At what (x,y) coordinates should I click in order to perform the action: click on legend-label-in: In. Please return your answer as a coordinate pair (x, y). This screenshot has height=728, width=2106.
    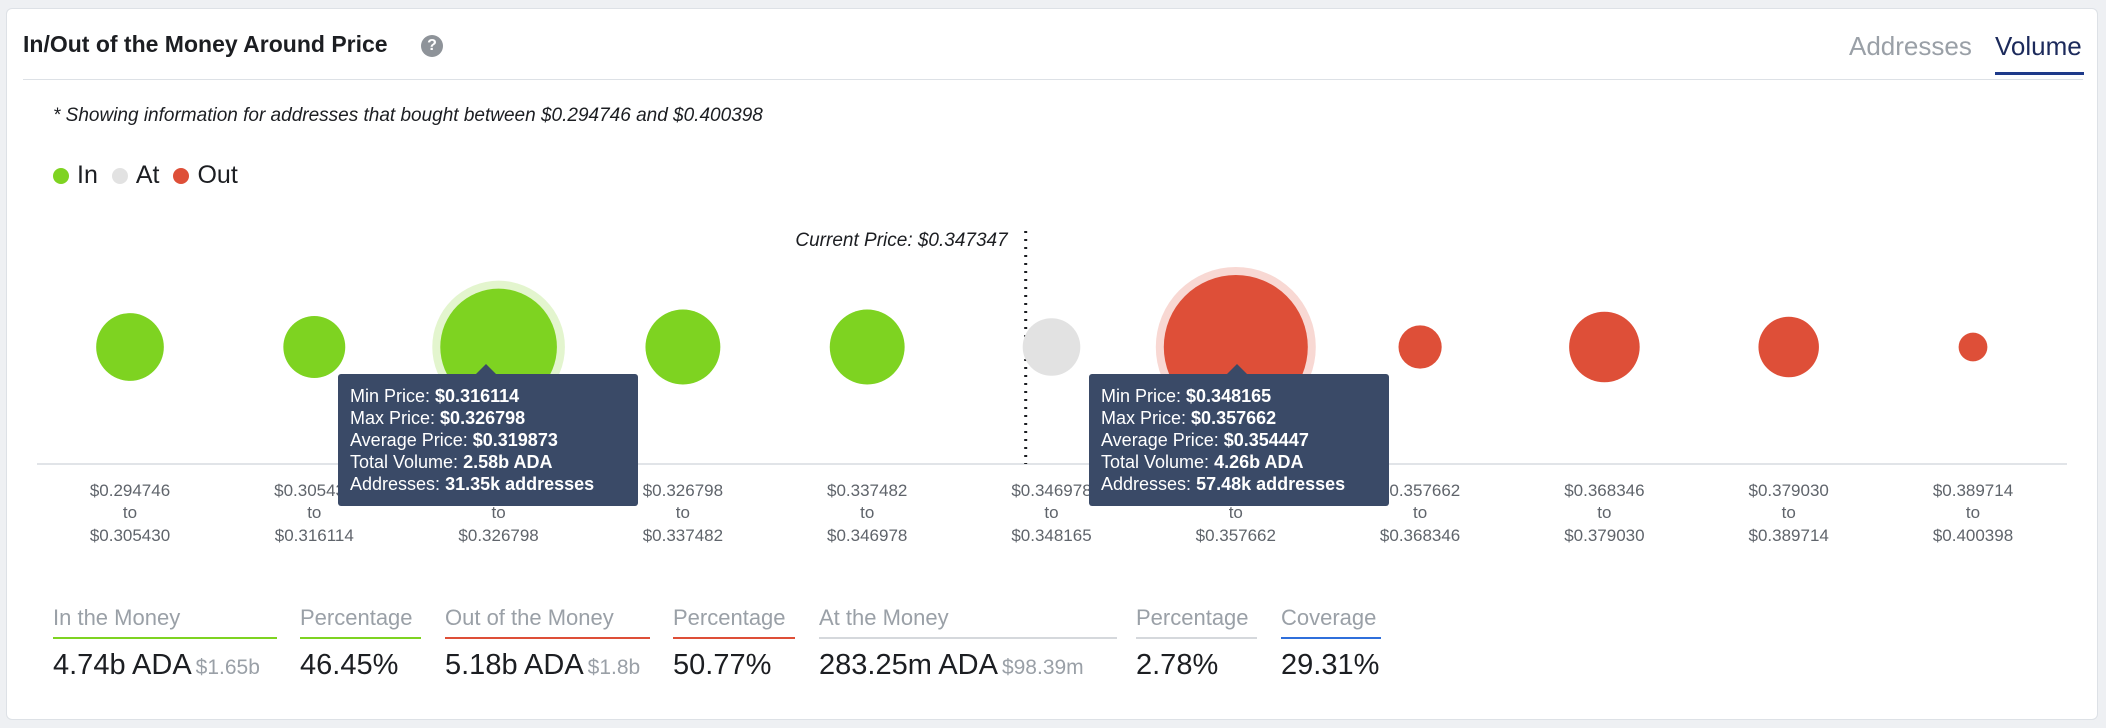
    Looking at the image, I should click on (87, 175).